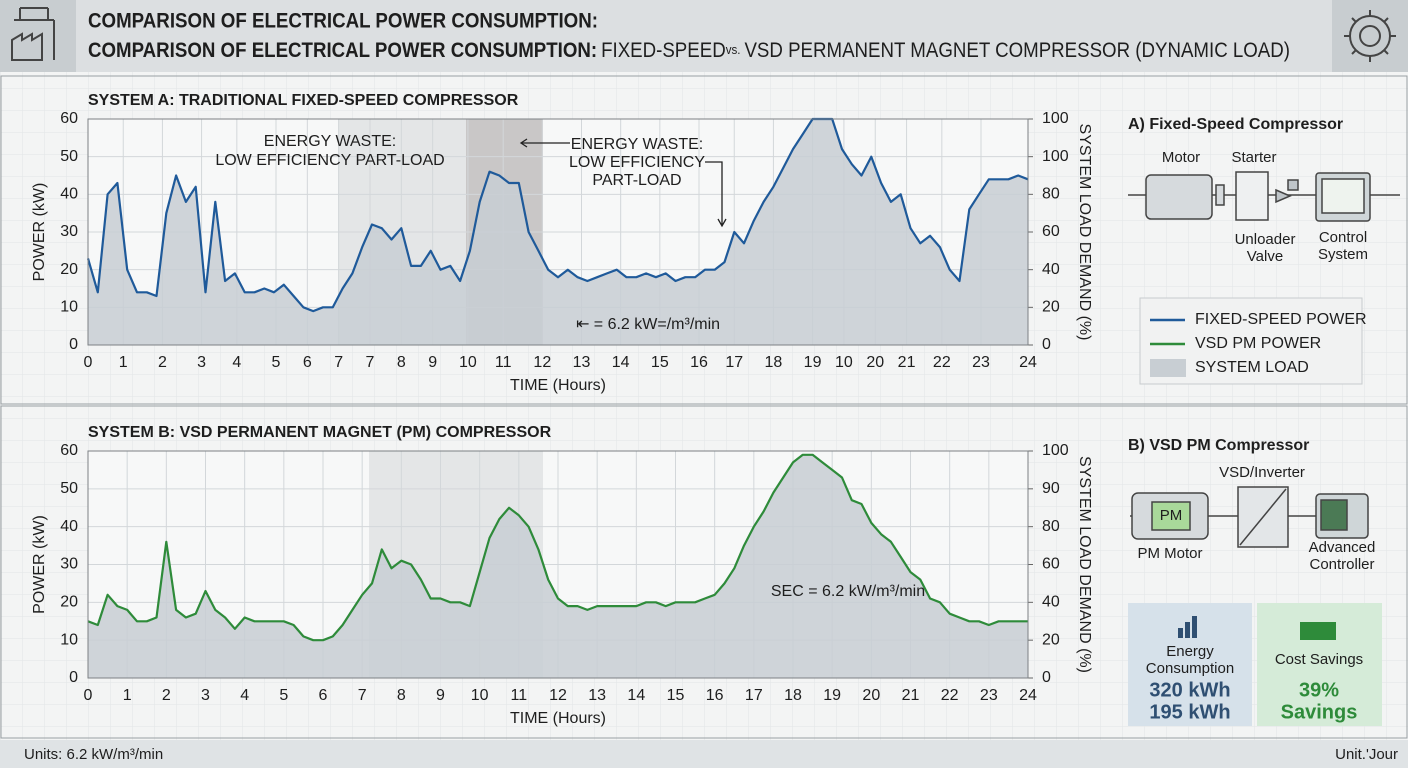  Describe the element at coordinates (69, 118) in the screenshot. I see `y-tick-label: 60` at that location.